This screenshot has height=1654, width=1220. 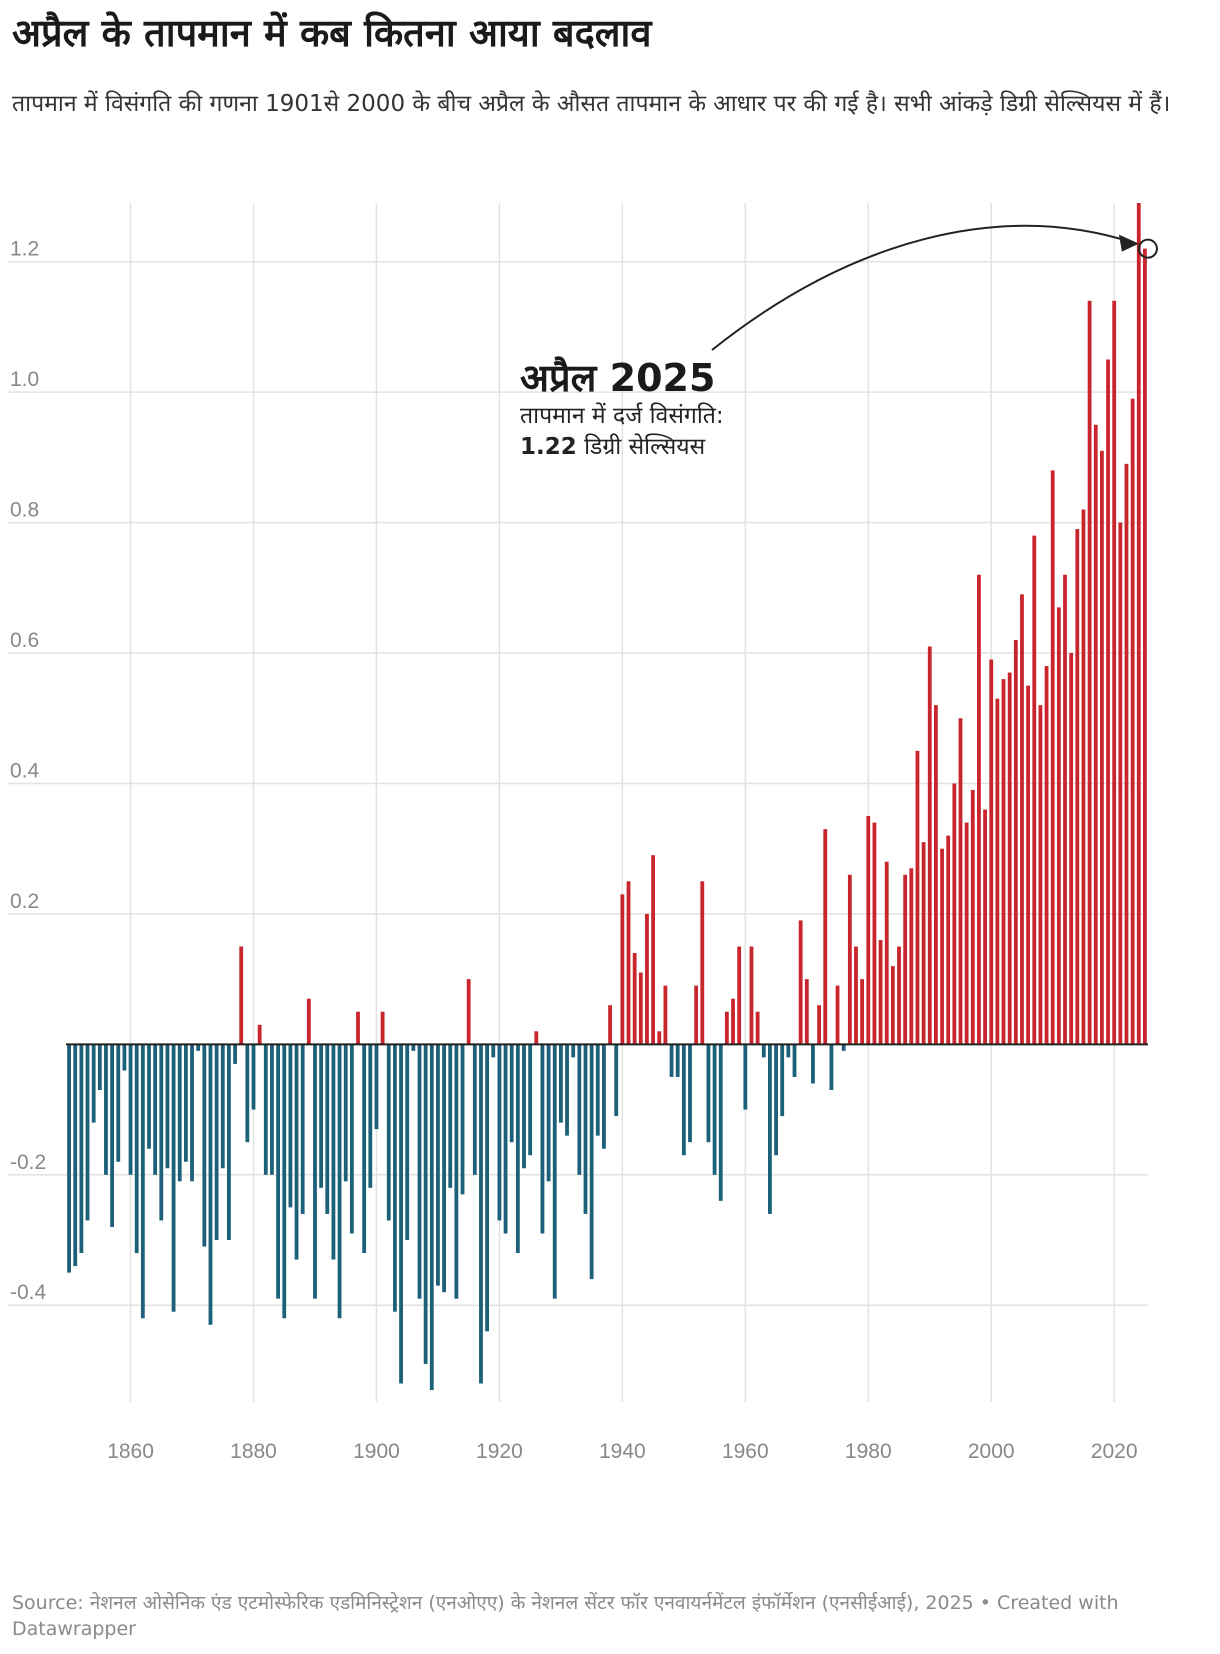 What do you see at coordinates (1108, 702) in the screenshot?
I see `bar-2019` at bounding box center [1108, 702].